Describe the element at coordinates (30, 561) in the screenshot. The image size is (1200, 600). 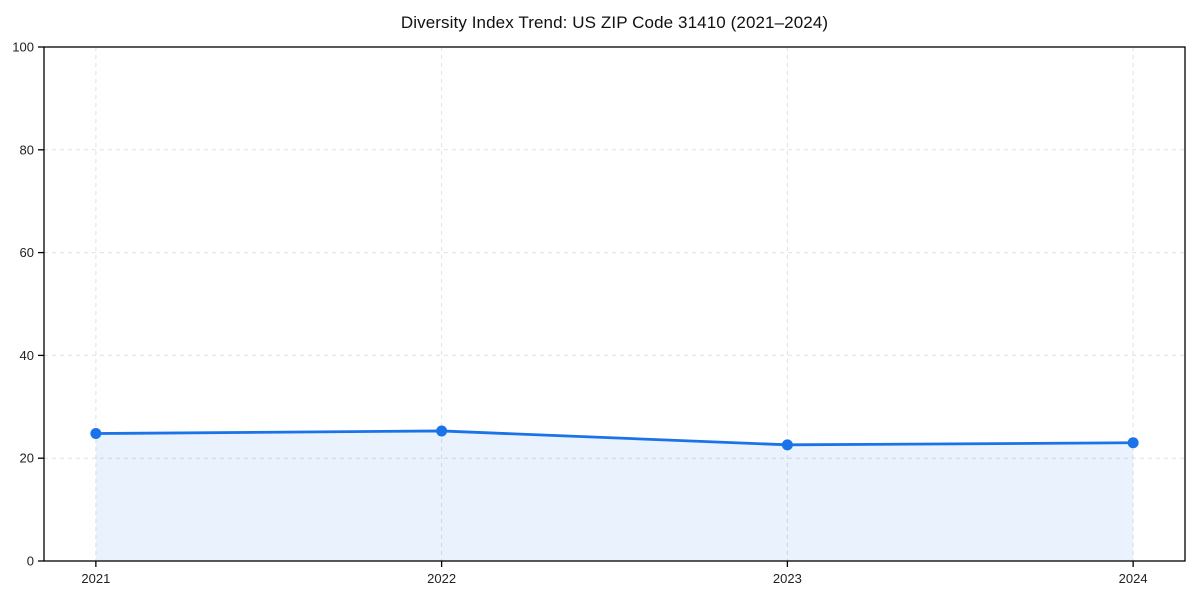
I see `y-axis-tick-label: 0` at that location.